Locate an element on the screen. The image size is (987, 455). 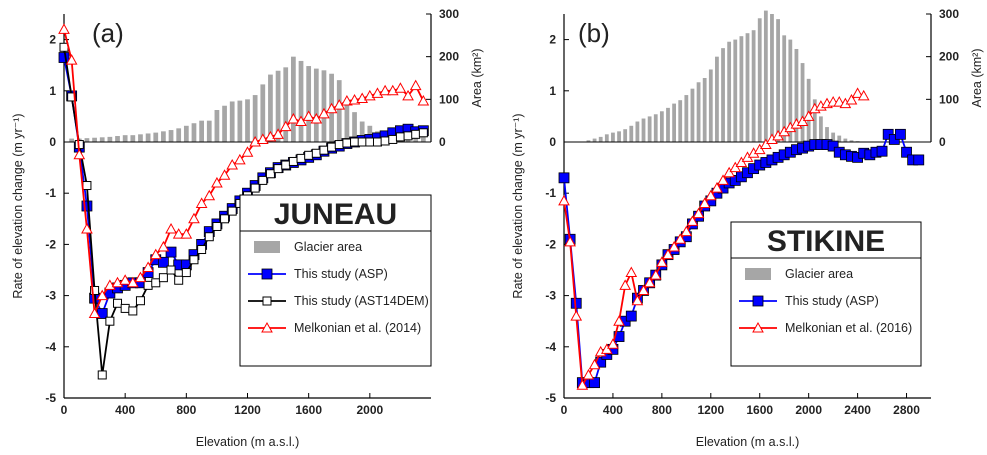
y-tick-label: -3 is located at coordinates (550, 296).